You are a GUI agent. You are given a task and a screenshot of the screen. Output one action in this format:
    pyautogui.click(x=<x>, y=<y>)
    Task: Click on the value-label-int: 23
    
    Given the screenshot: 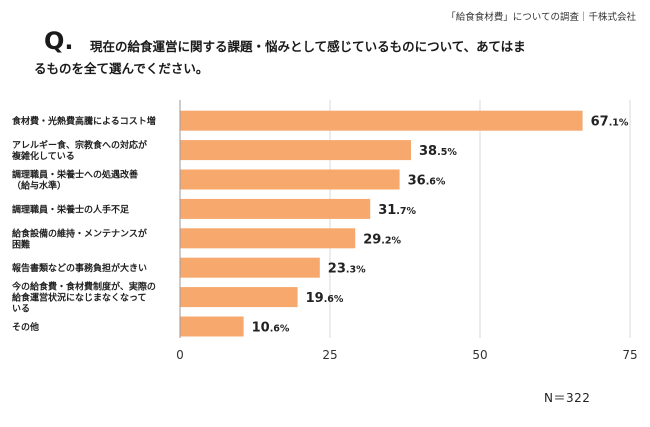 What is the action you would take?
    pyautogui.click(x=337, y=269)
    